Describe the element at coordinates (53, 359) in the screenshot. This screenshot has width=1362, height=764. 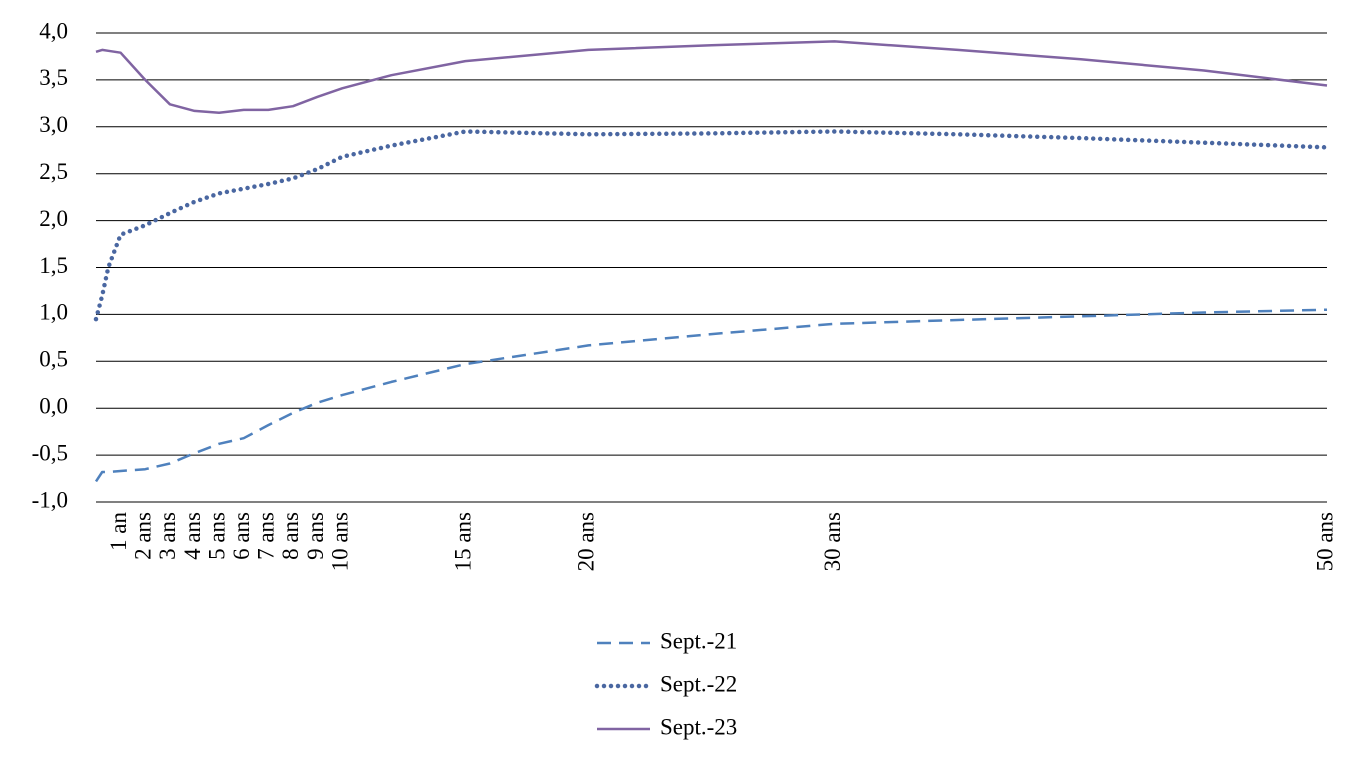
I see `y-tick-label: 0,5` at that location.